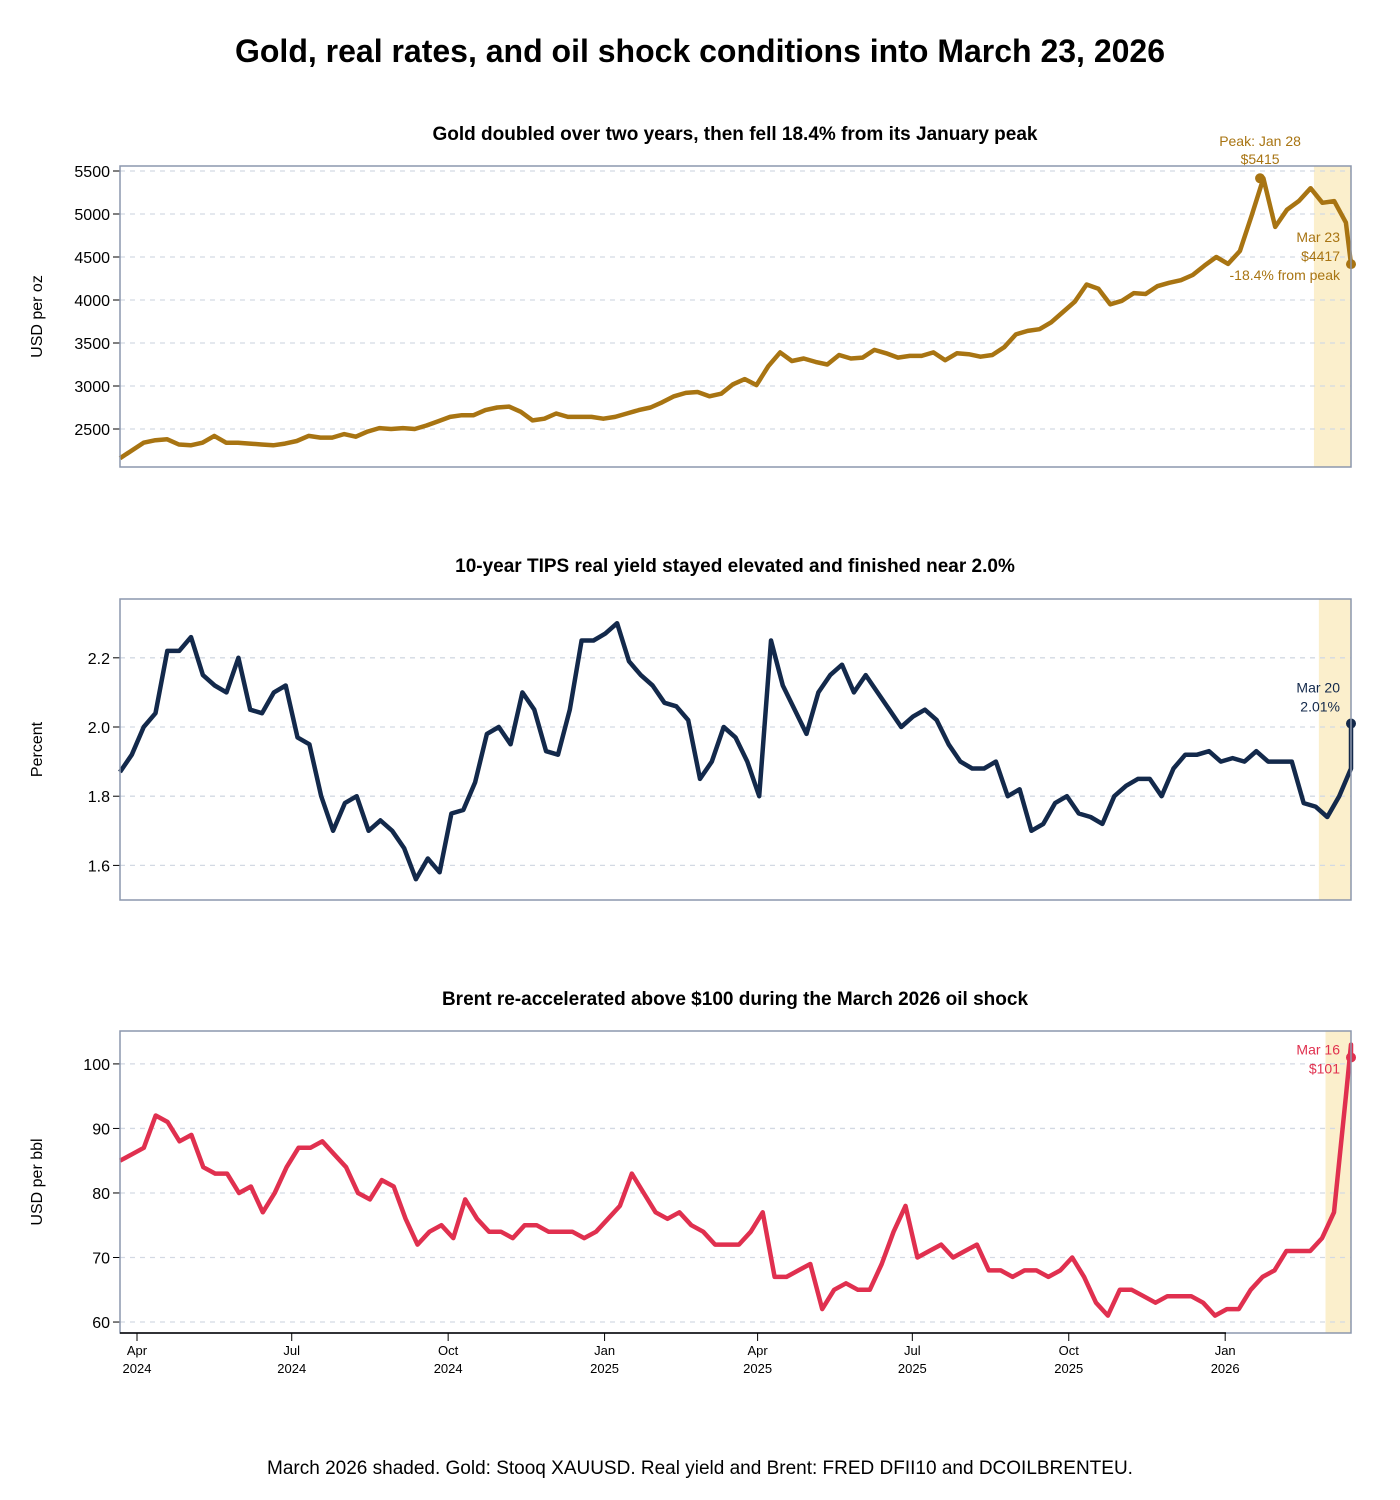 The image size is (1400, 1500). Describe the element at coordinates (96, 1065) in the screenshot. I see `y-tick-label: 100` at that location.